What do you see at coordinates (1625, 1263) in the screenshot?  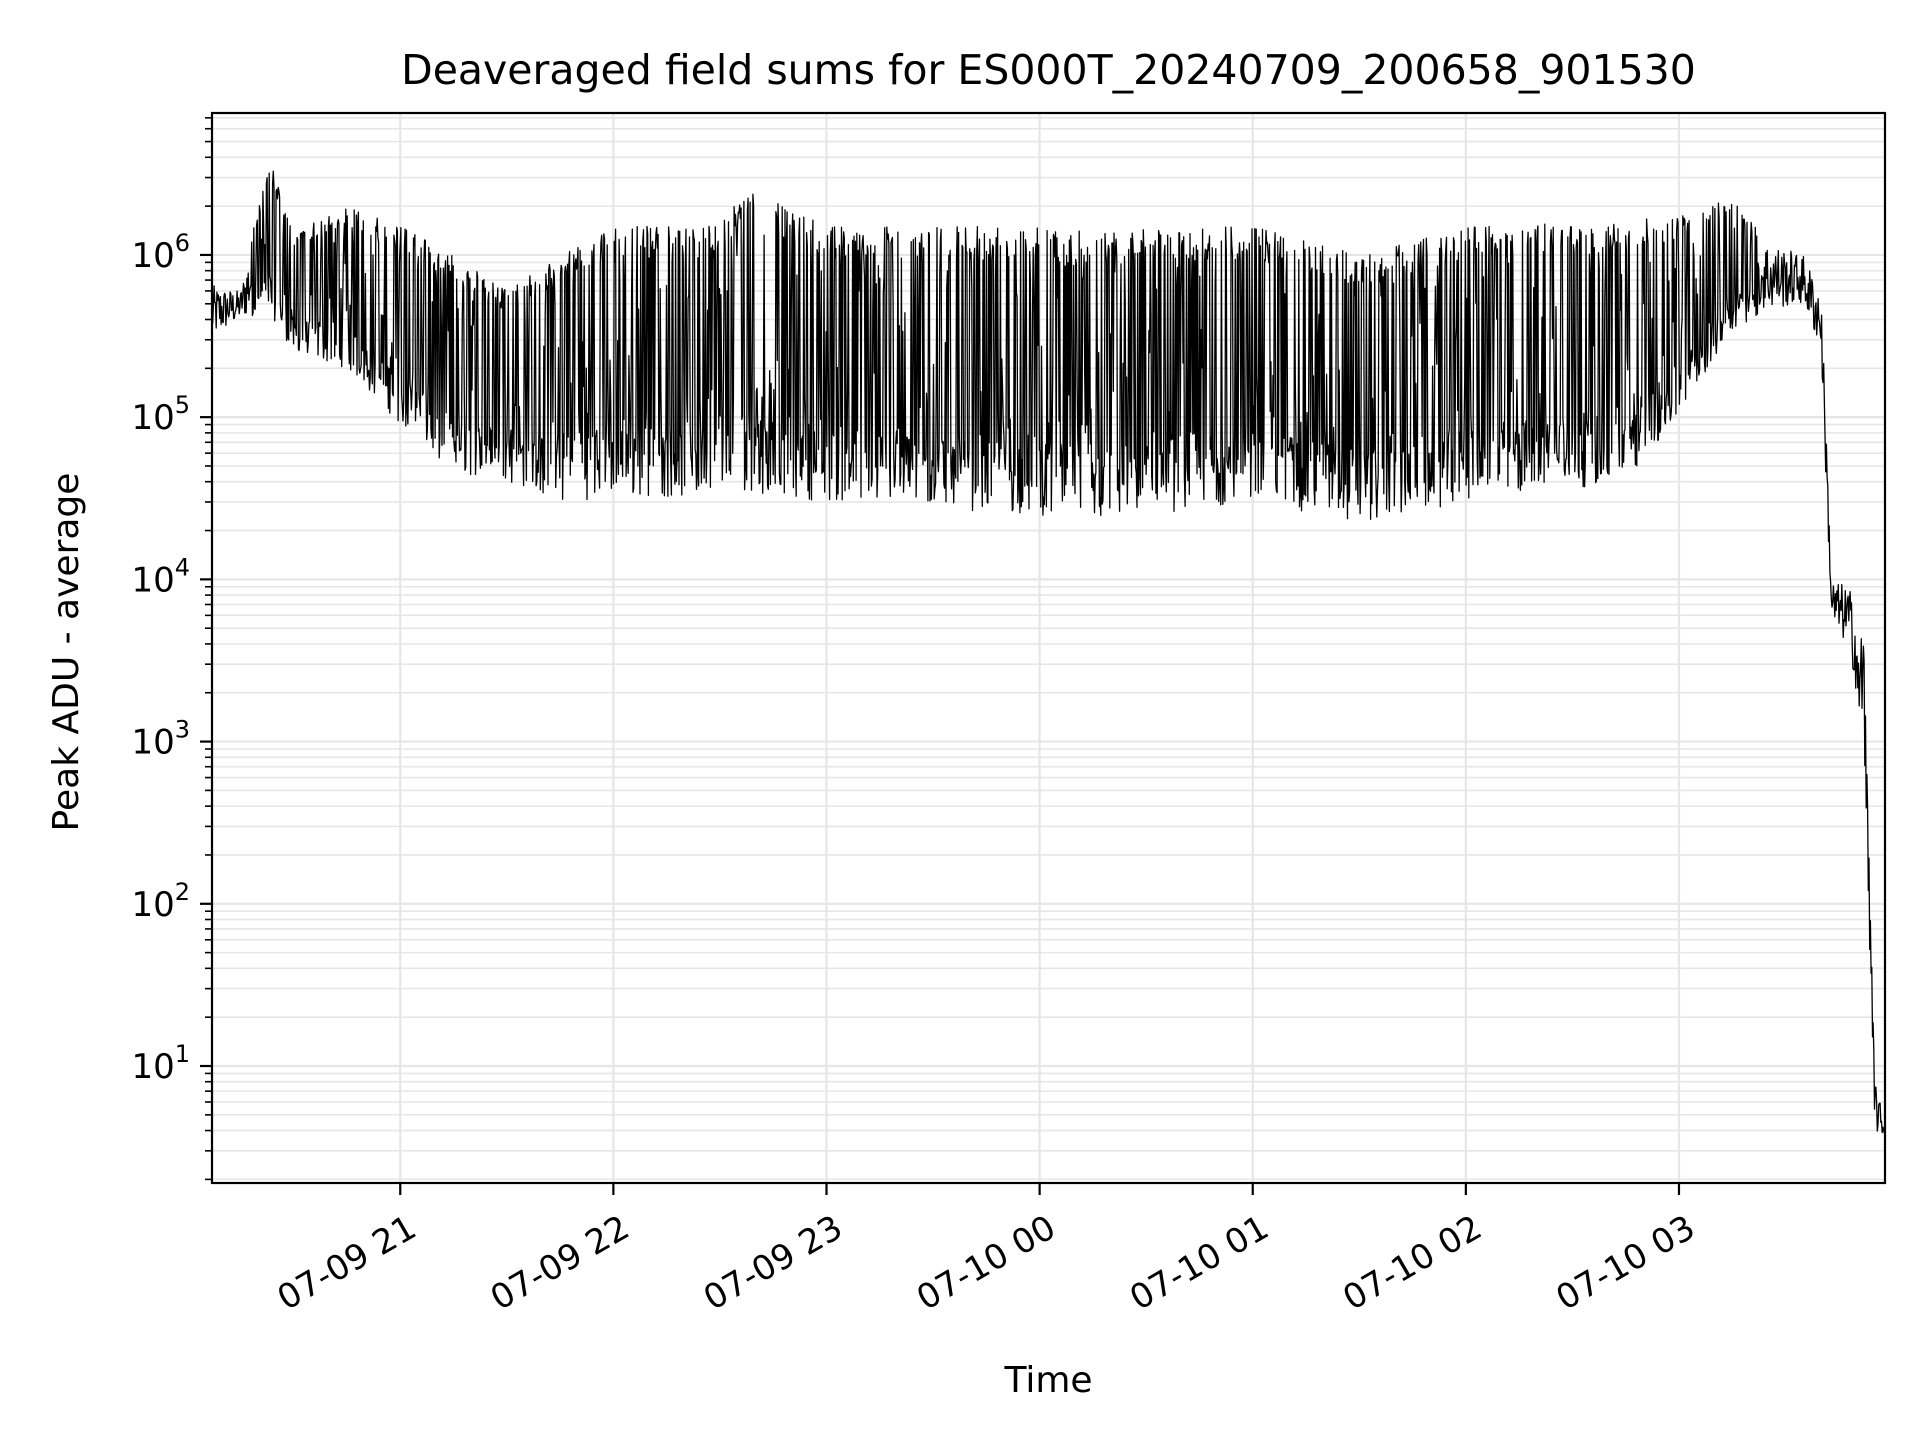 I see `x-tick-label: 07-10 03` at bounding box center [1625, 1263].